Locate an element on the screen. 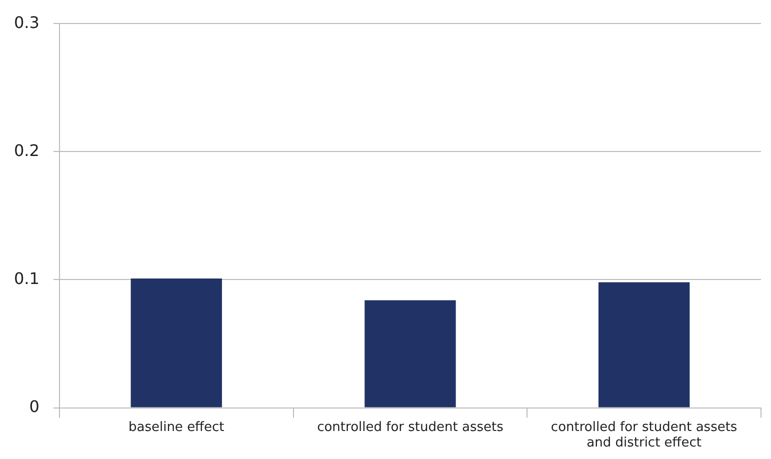  y-tick-label: 0 is located at coordinates (34, 406).